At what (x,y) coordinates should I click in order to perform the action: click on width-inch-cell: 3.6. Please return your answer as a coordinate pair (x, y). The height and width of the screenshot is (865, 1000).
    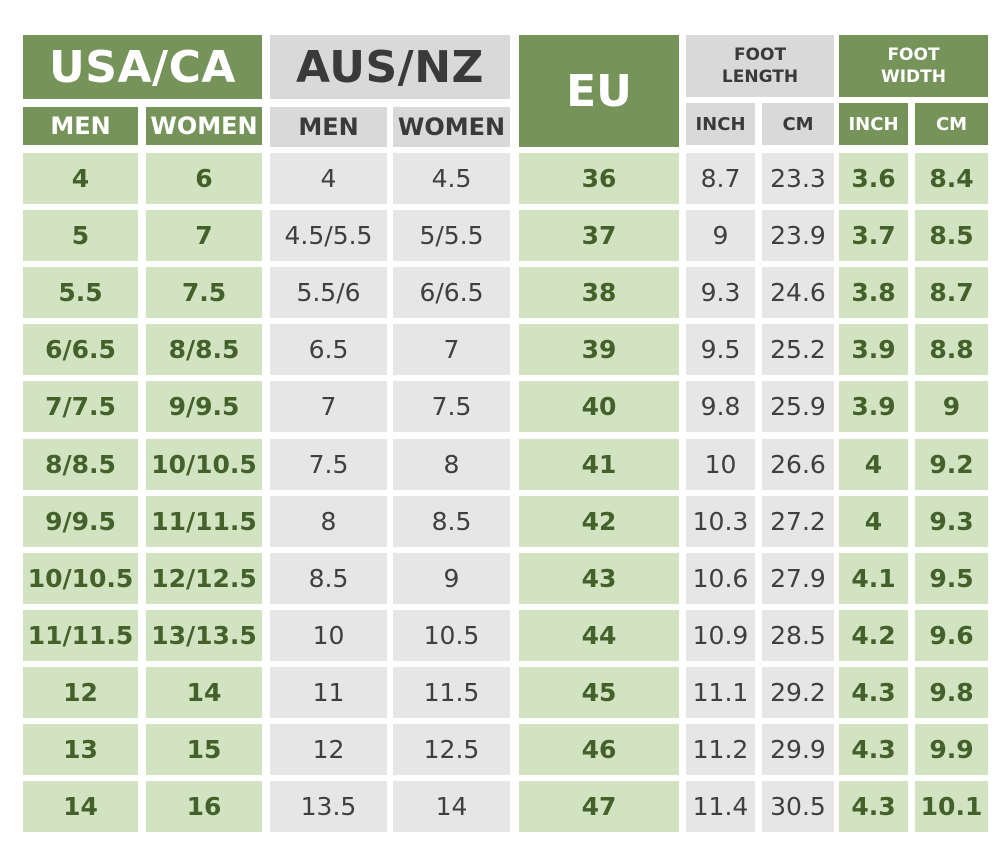
    Looking at the image, I should click on (873, 178).